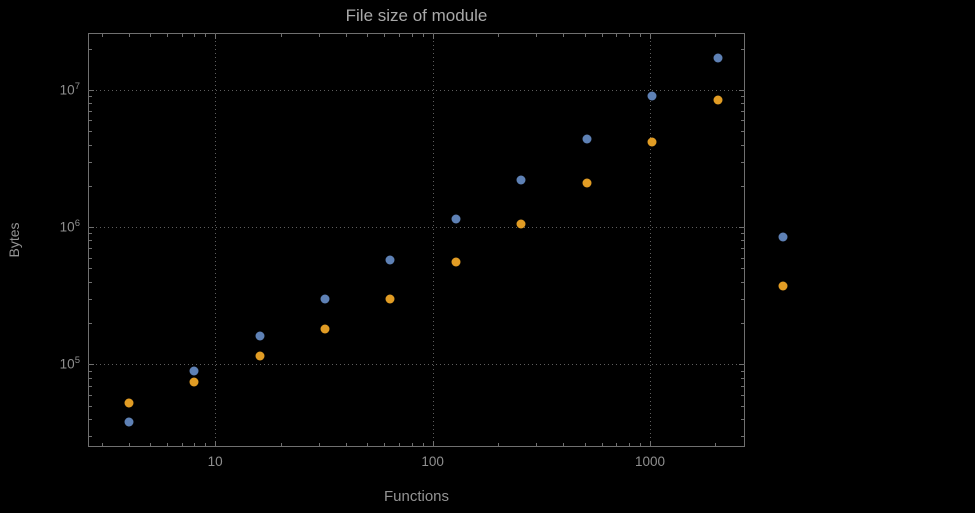 The width and height of the screenshot is (975, 513). Describe the element at coordinates (69, 363) in the screenshot. I see `y-tick-label: 10⁵` at that location.